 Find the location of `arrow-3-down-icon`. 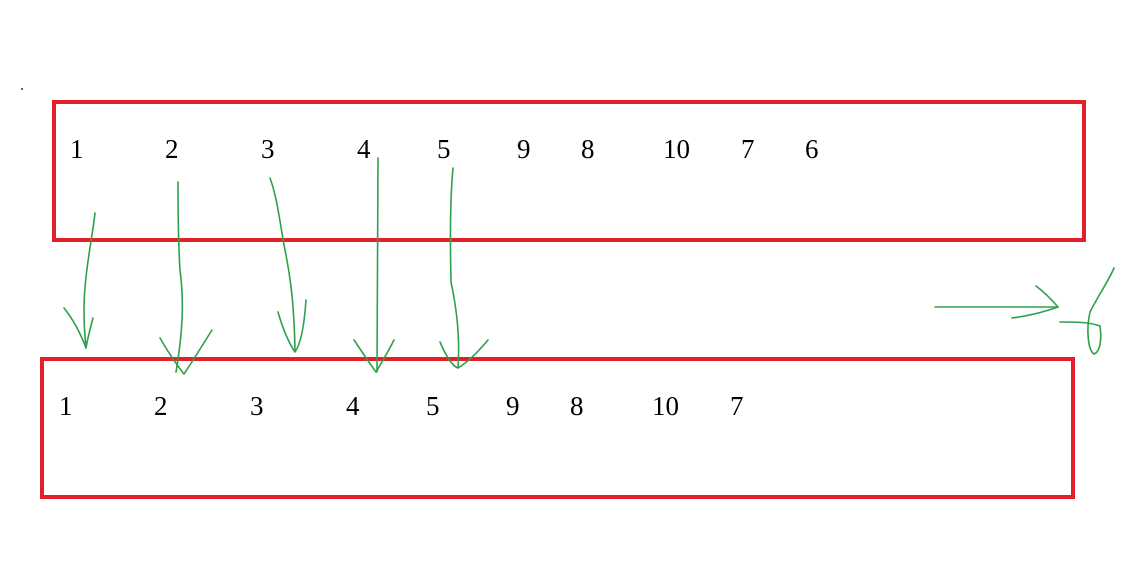

arrow-3-down-icon is located at coordinates (288, 265).